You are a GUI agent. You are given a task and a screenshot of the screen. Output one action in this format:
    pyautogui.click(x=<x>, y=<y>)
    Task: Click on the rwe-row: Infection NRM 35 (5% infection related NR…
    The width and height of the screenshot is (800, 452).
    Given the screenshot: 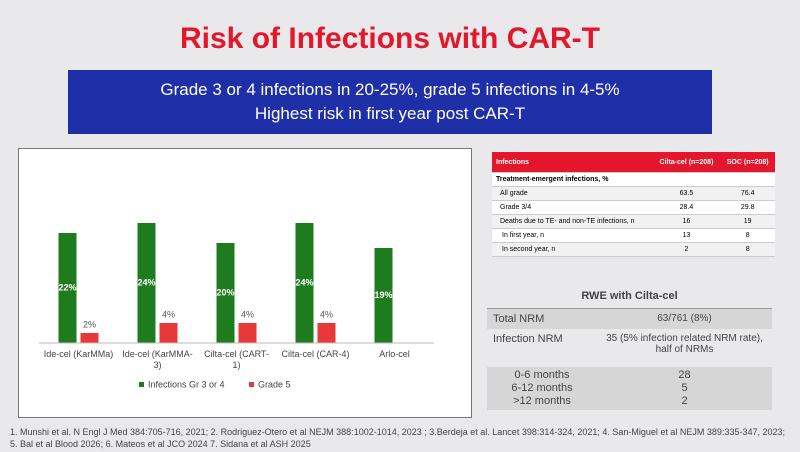 What is the action you would take?
    pyautogui.click(x=629, y=344)
    